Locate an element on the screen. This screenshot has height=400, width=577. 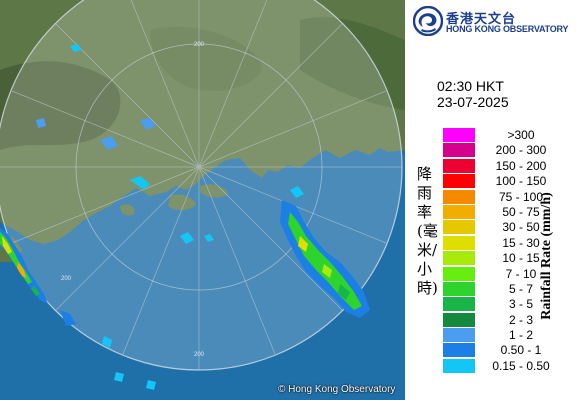
legend-label: 30 - 50 is located at coordinates (521, 227).